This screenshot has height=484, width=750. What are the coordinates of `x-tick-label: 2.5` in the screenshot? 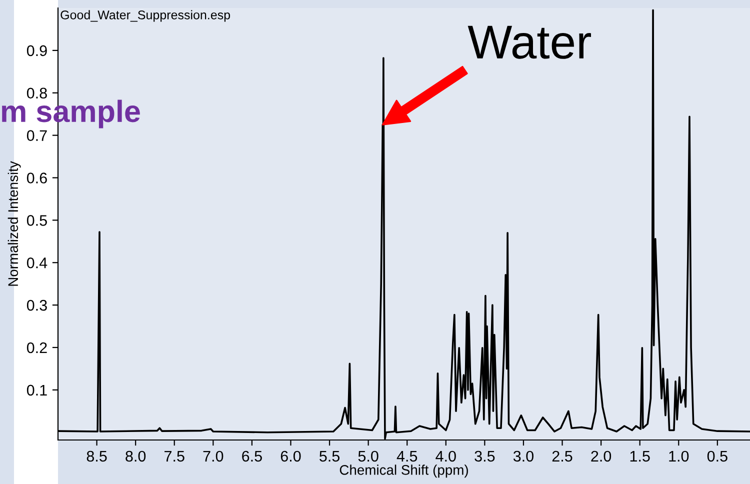 It's located at (562, 456).